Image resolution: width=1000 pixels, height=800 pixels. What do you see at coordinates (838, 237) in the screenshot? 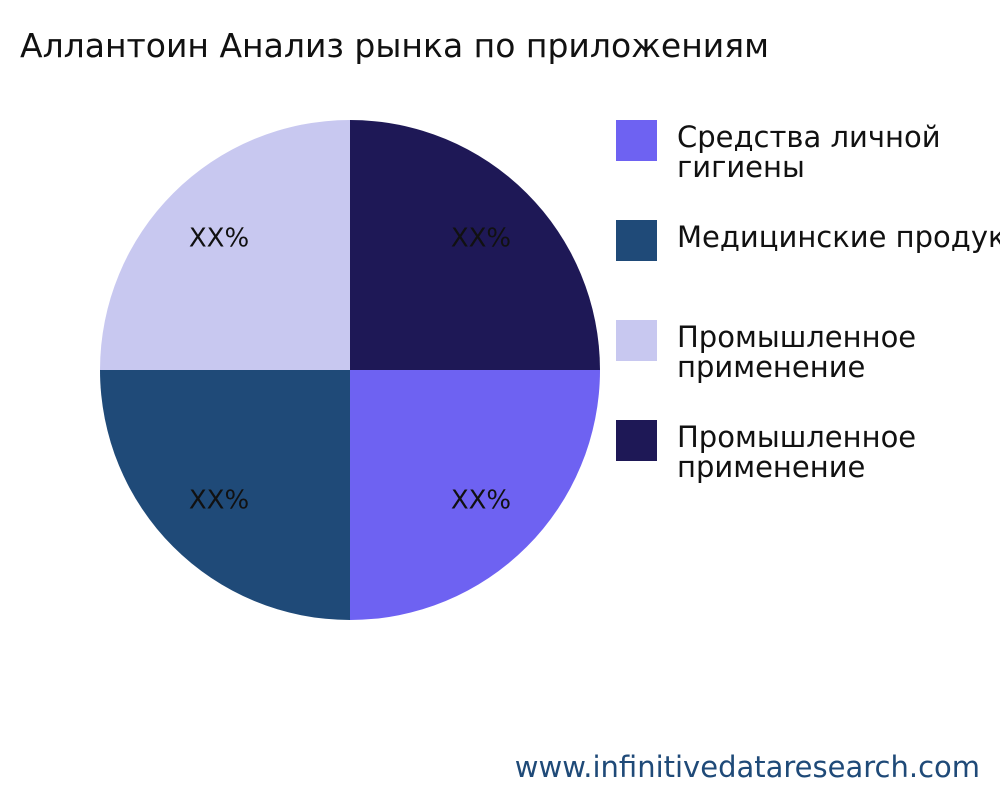
I see `legend-label: Медицинские продукты` at bounding box center [838, 237].